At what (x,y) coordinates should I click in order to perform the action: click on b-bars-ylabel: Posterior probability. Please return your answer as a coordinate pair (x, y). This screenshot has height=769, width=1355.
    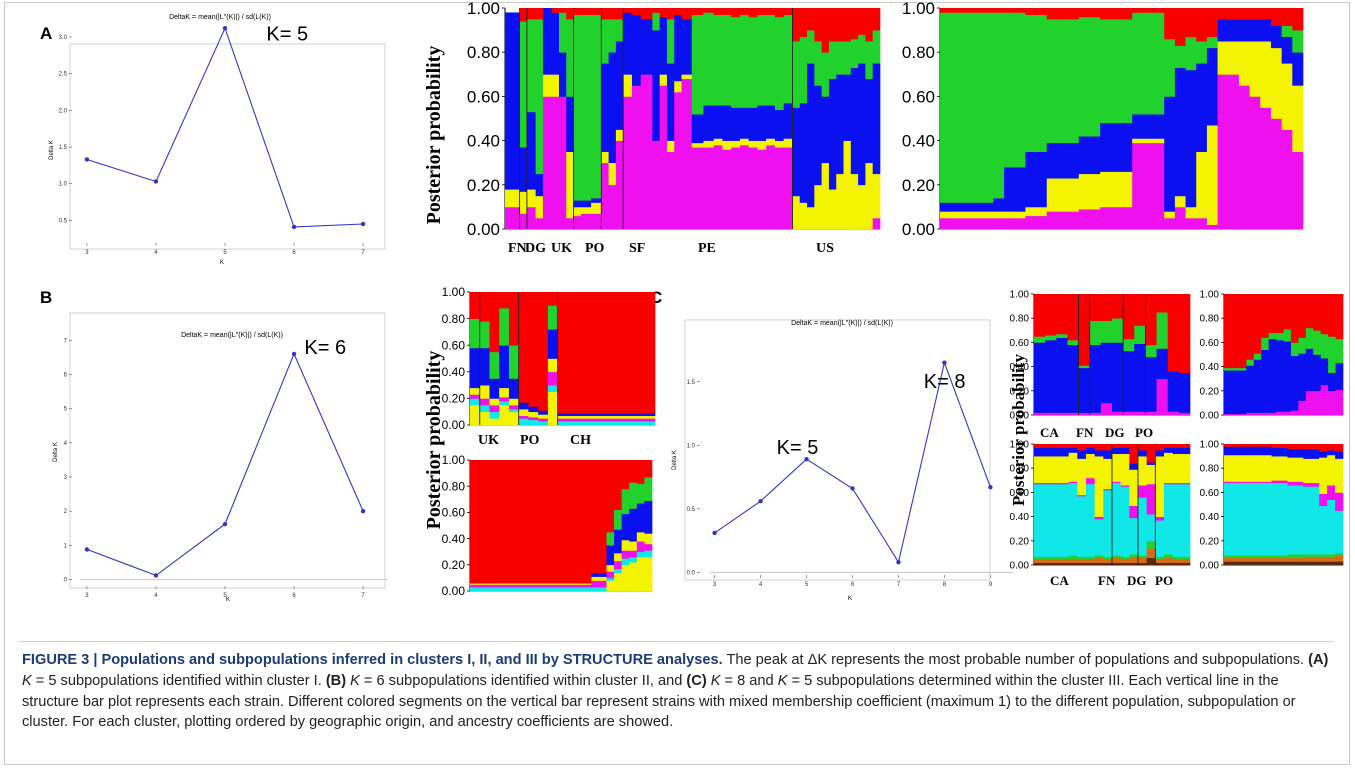
    Looking at the image, I should click on (434, 440).